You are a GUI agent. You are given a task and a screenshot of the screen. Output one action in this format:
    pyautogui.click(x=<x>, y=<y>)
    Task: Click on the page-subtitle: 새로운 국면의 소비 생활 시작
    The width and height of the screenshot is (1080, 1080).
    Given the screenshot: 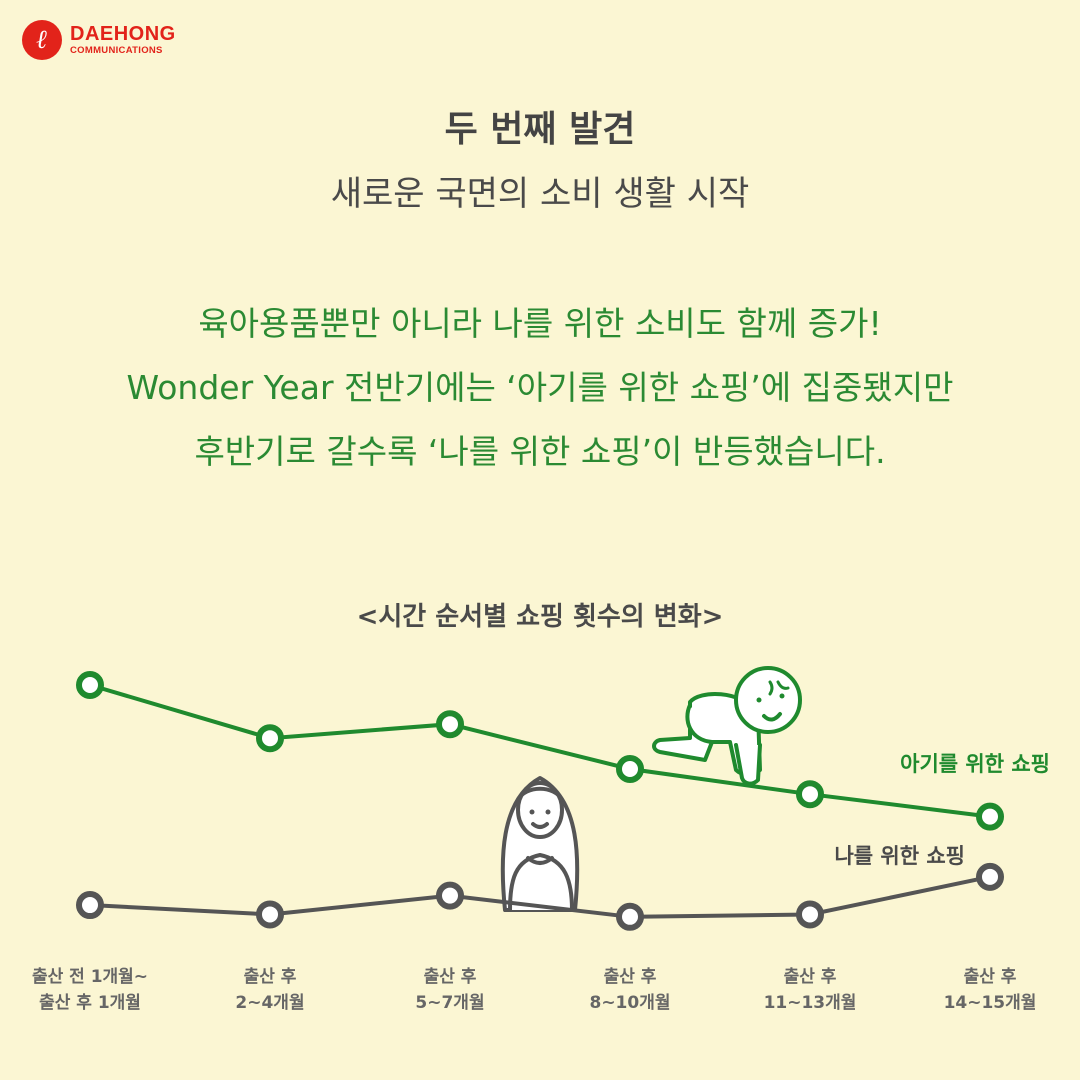 What is the action you would take?
    pyautogui.click(x=540, y=194)
    